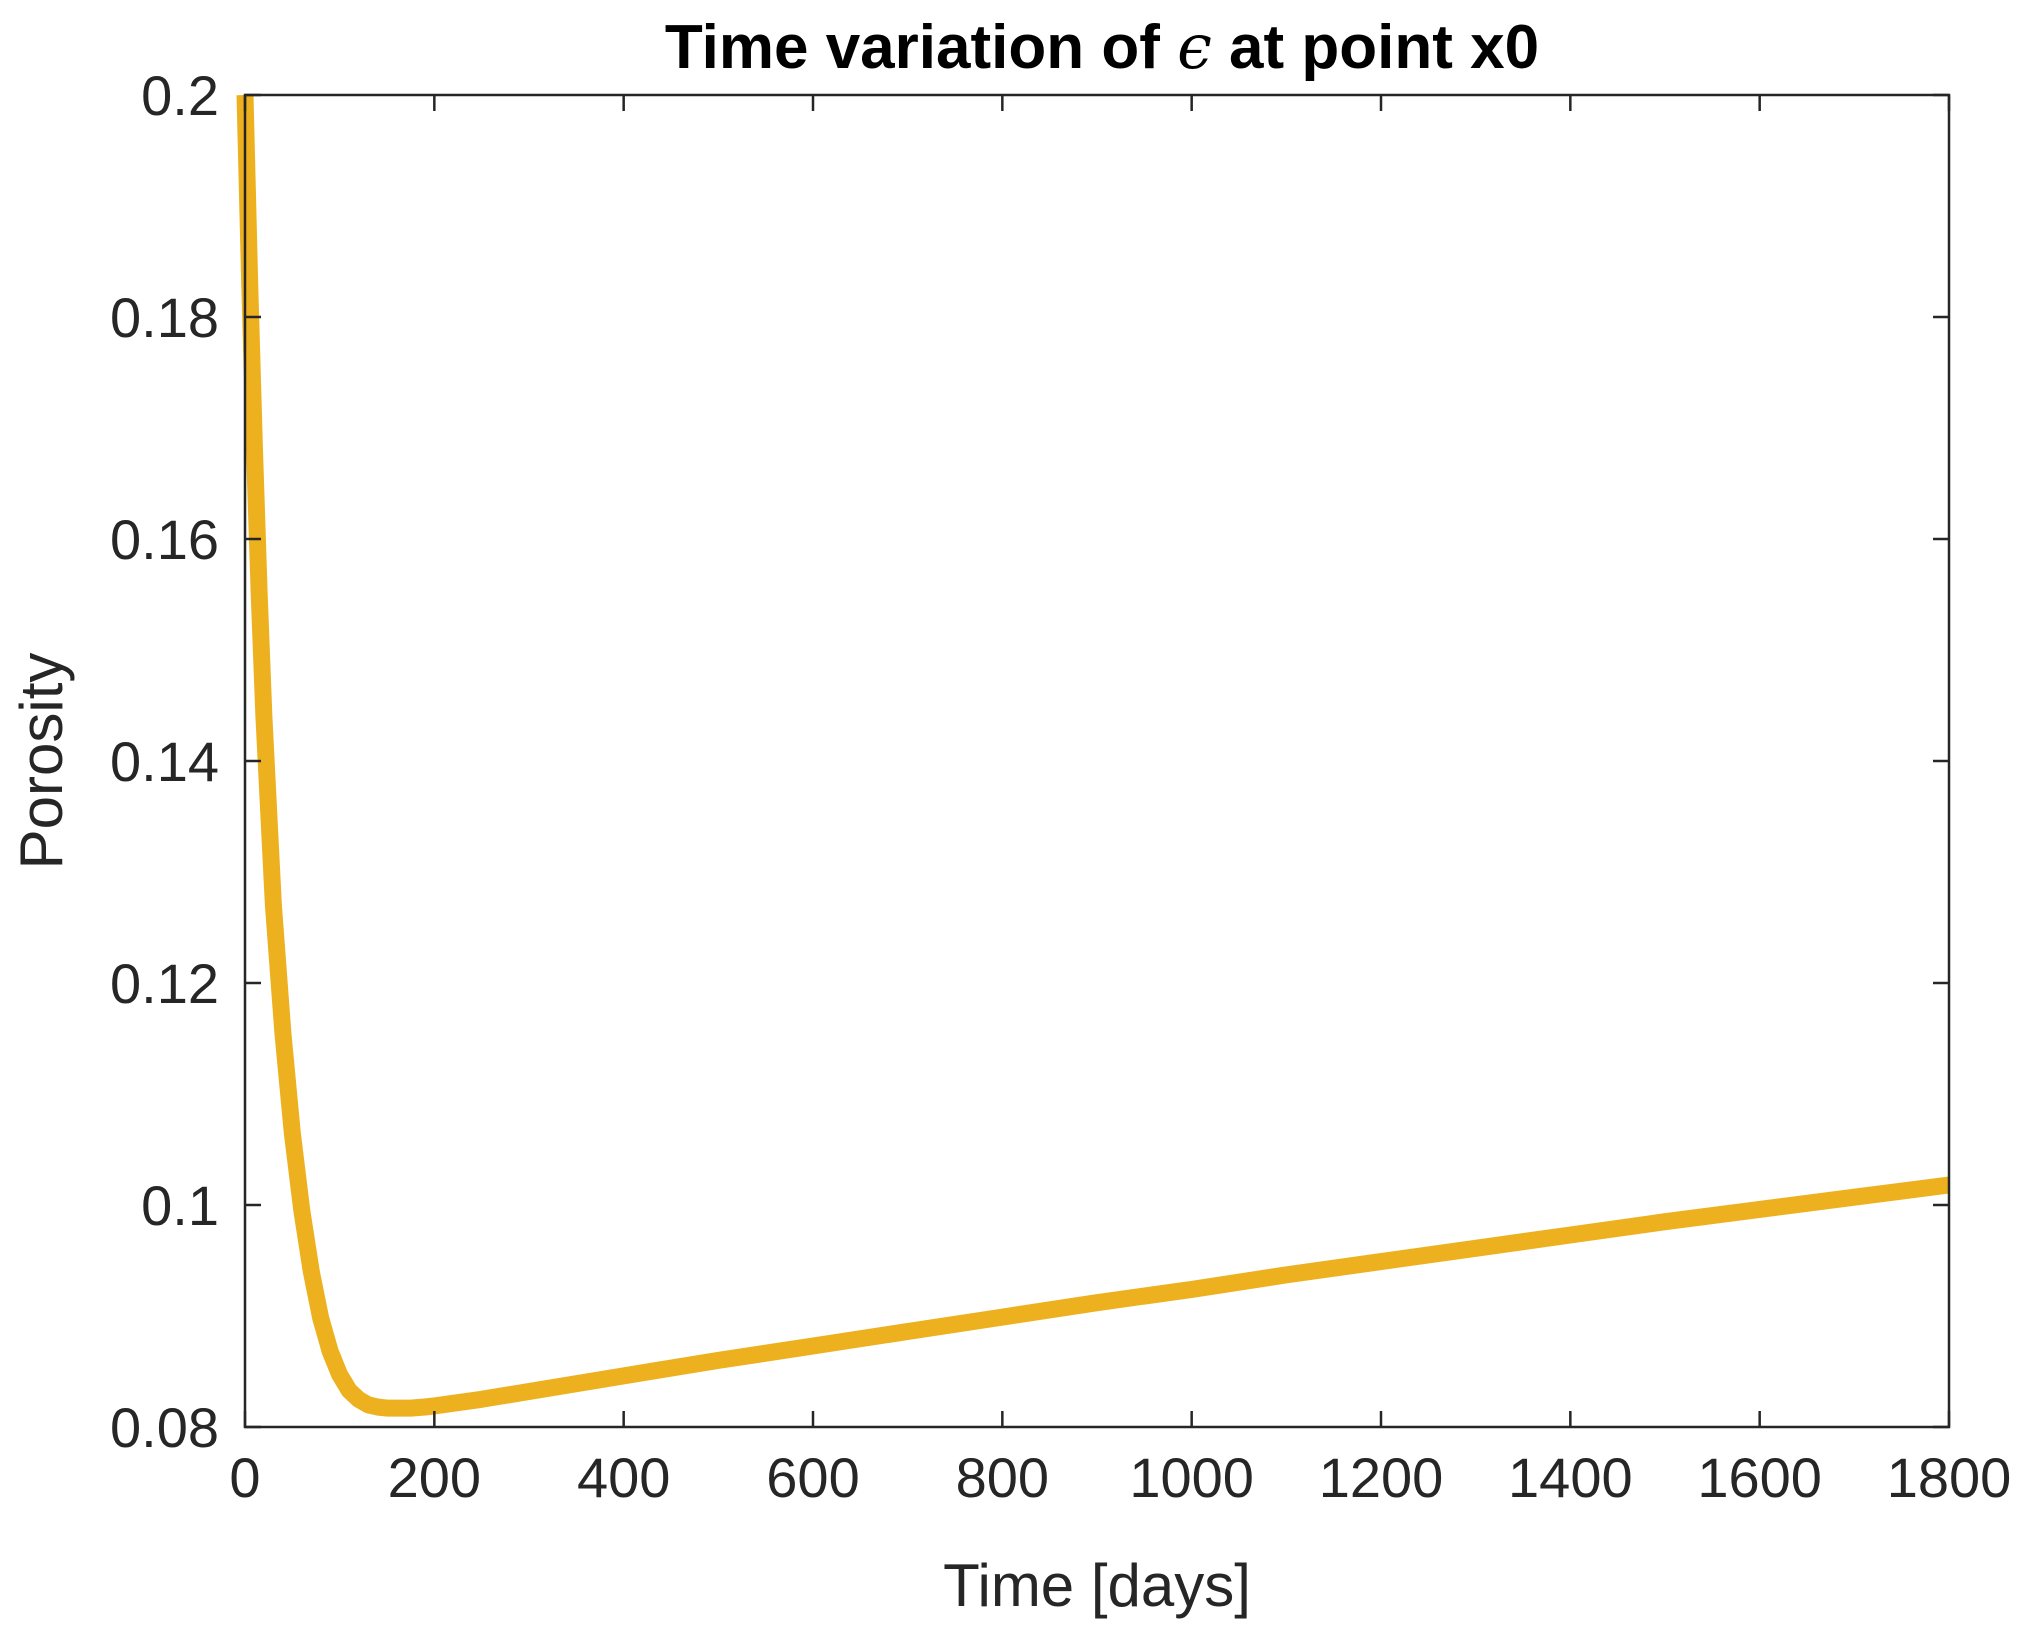 This screenshot has height=1629, width=2028. What do you see at coordinates (180, 1205) in the screenshot?
I see `y-tick-label: 0.1` at bounding box center [180, 1205].